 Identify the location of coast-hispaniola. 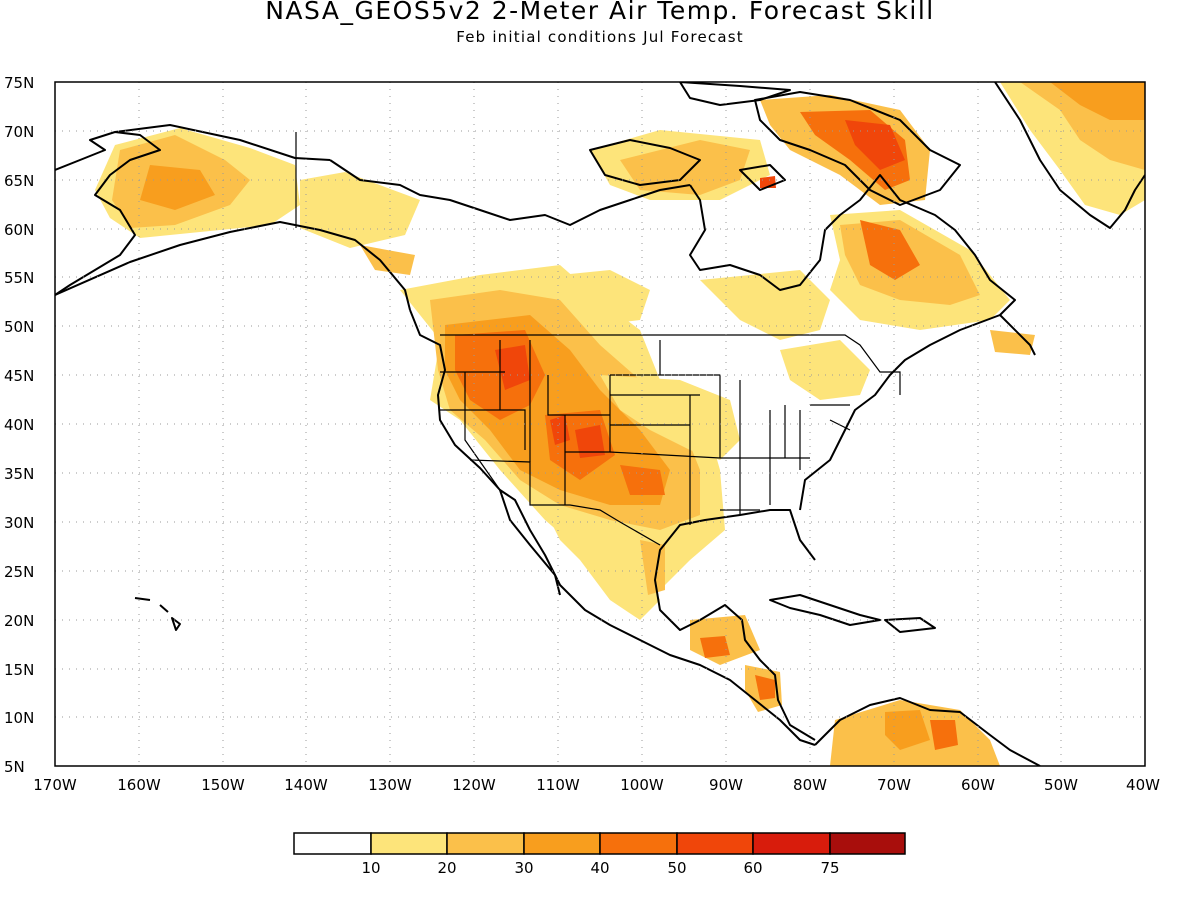
(910, 625).